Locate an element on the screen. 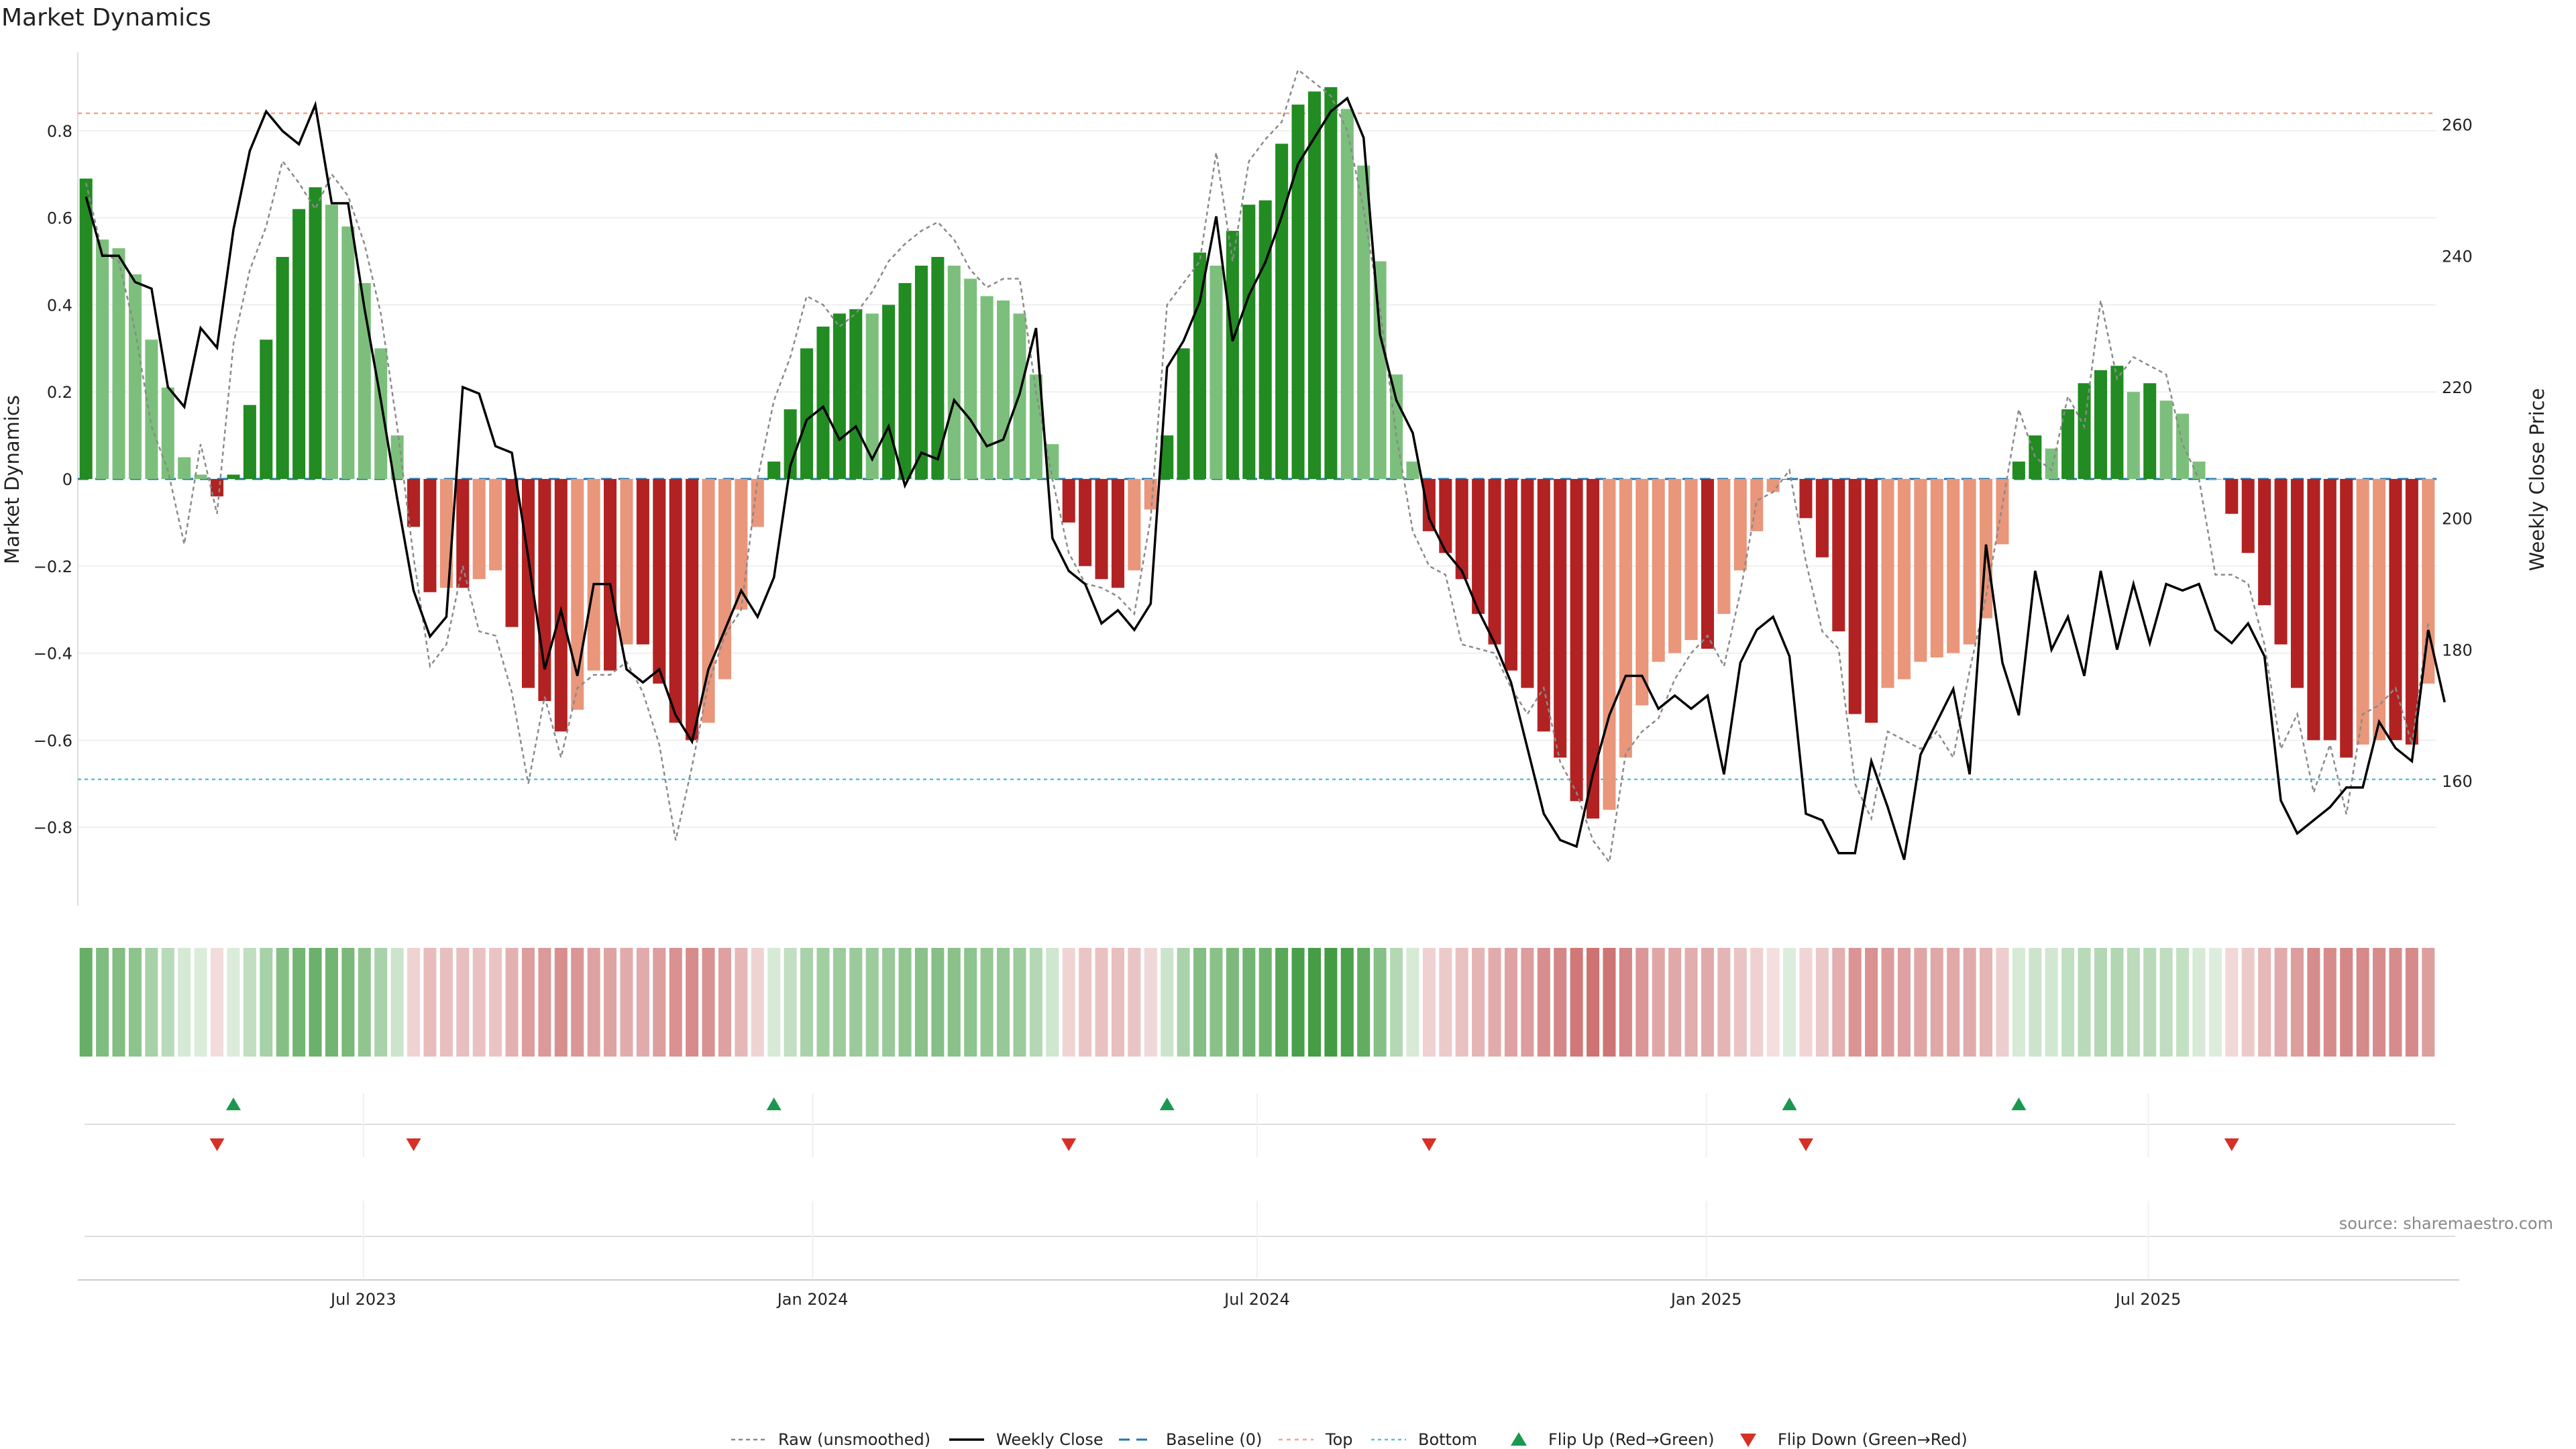 The height and width of the screenshot is (1449, 2576). legend-label: Flip Up (Red→Green) is located at coordinates (1631, 1439).